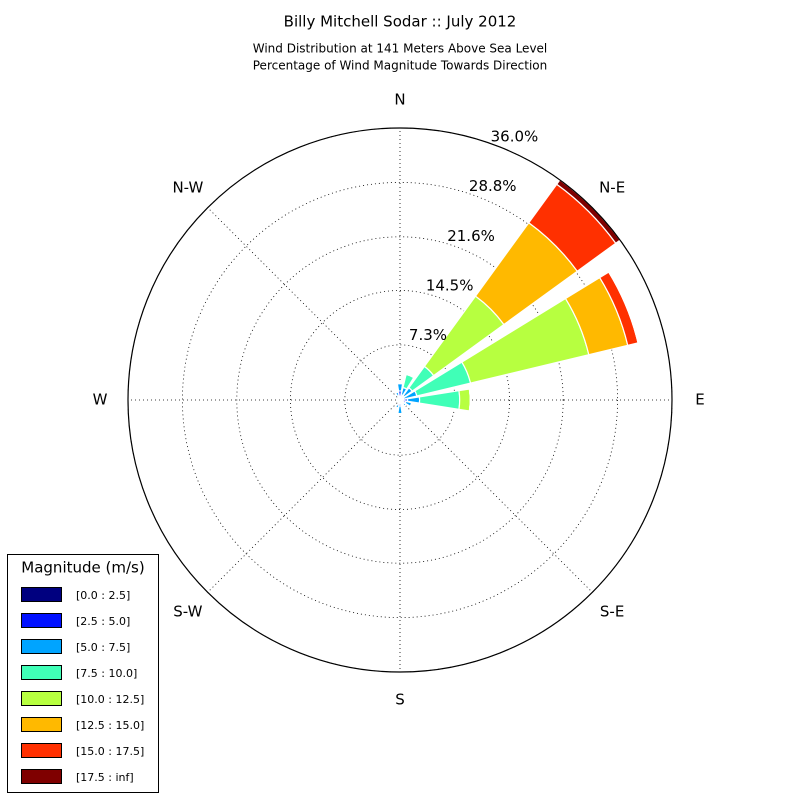 The image size is (800, 800). Describe the element at coordinates (493, 186) in the screenshot. I see `r-tick-label: 28.8%` at that location.